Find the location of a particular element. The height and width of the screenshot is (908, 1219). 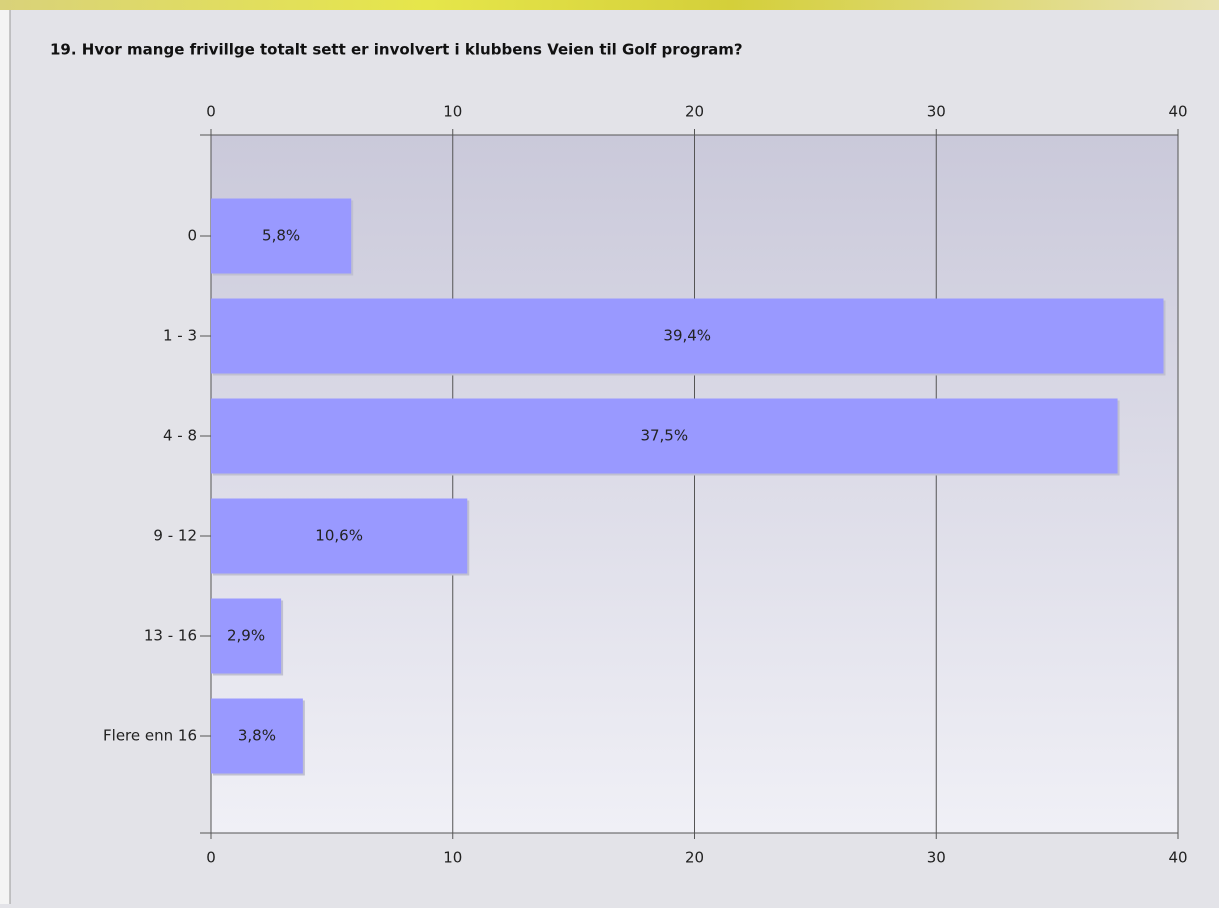

data-label: 2,9% is located at coordinates (246, 636).